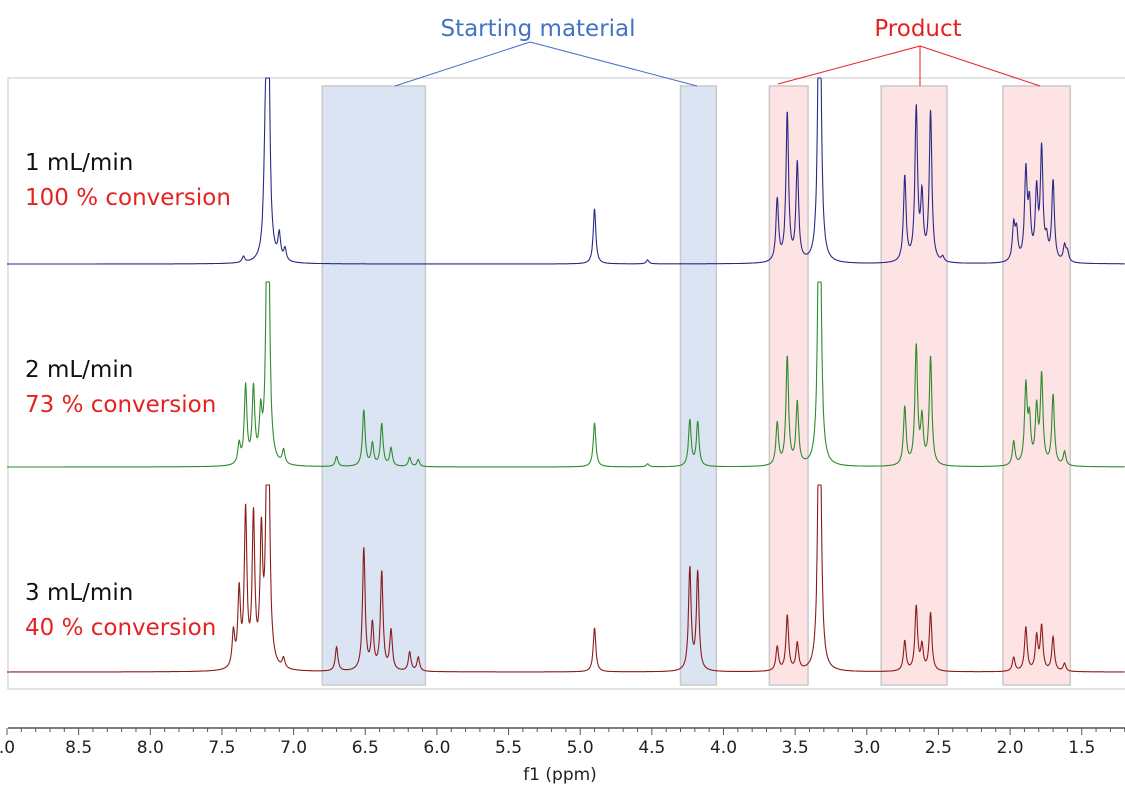 The height and width of the screenshot is (790, 1125). I want to click on x-tick-label: 5.5, so click(508, 748).